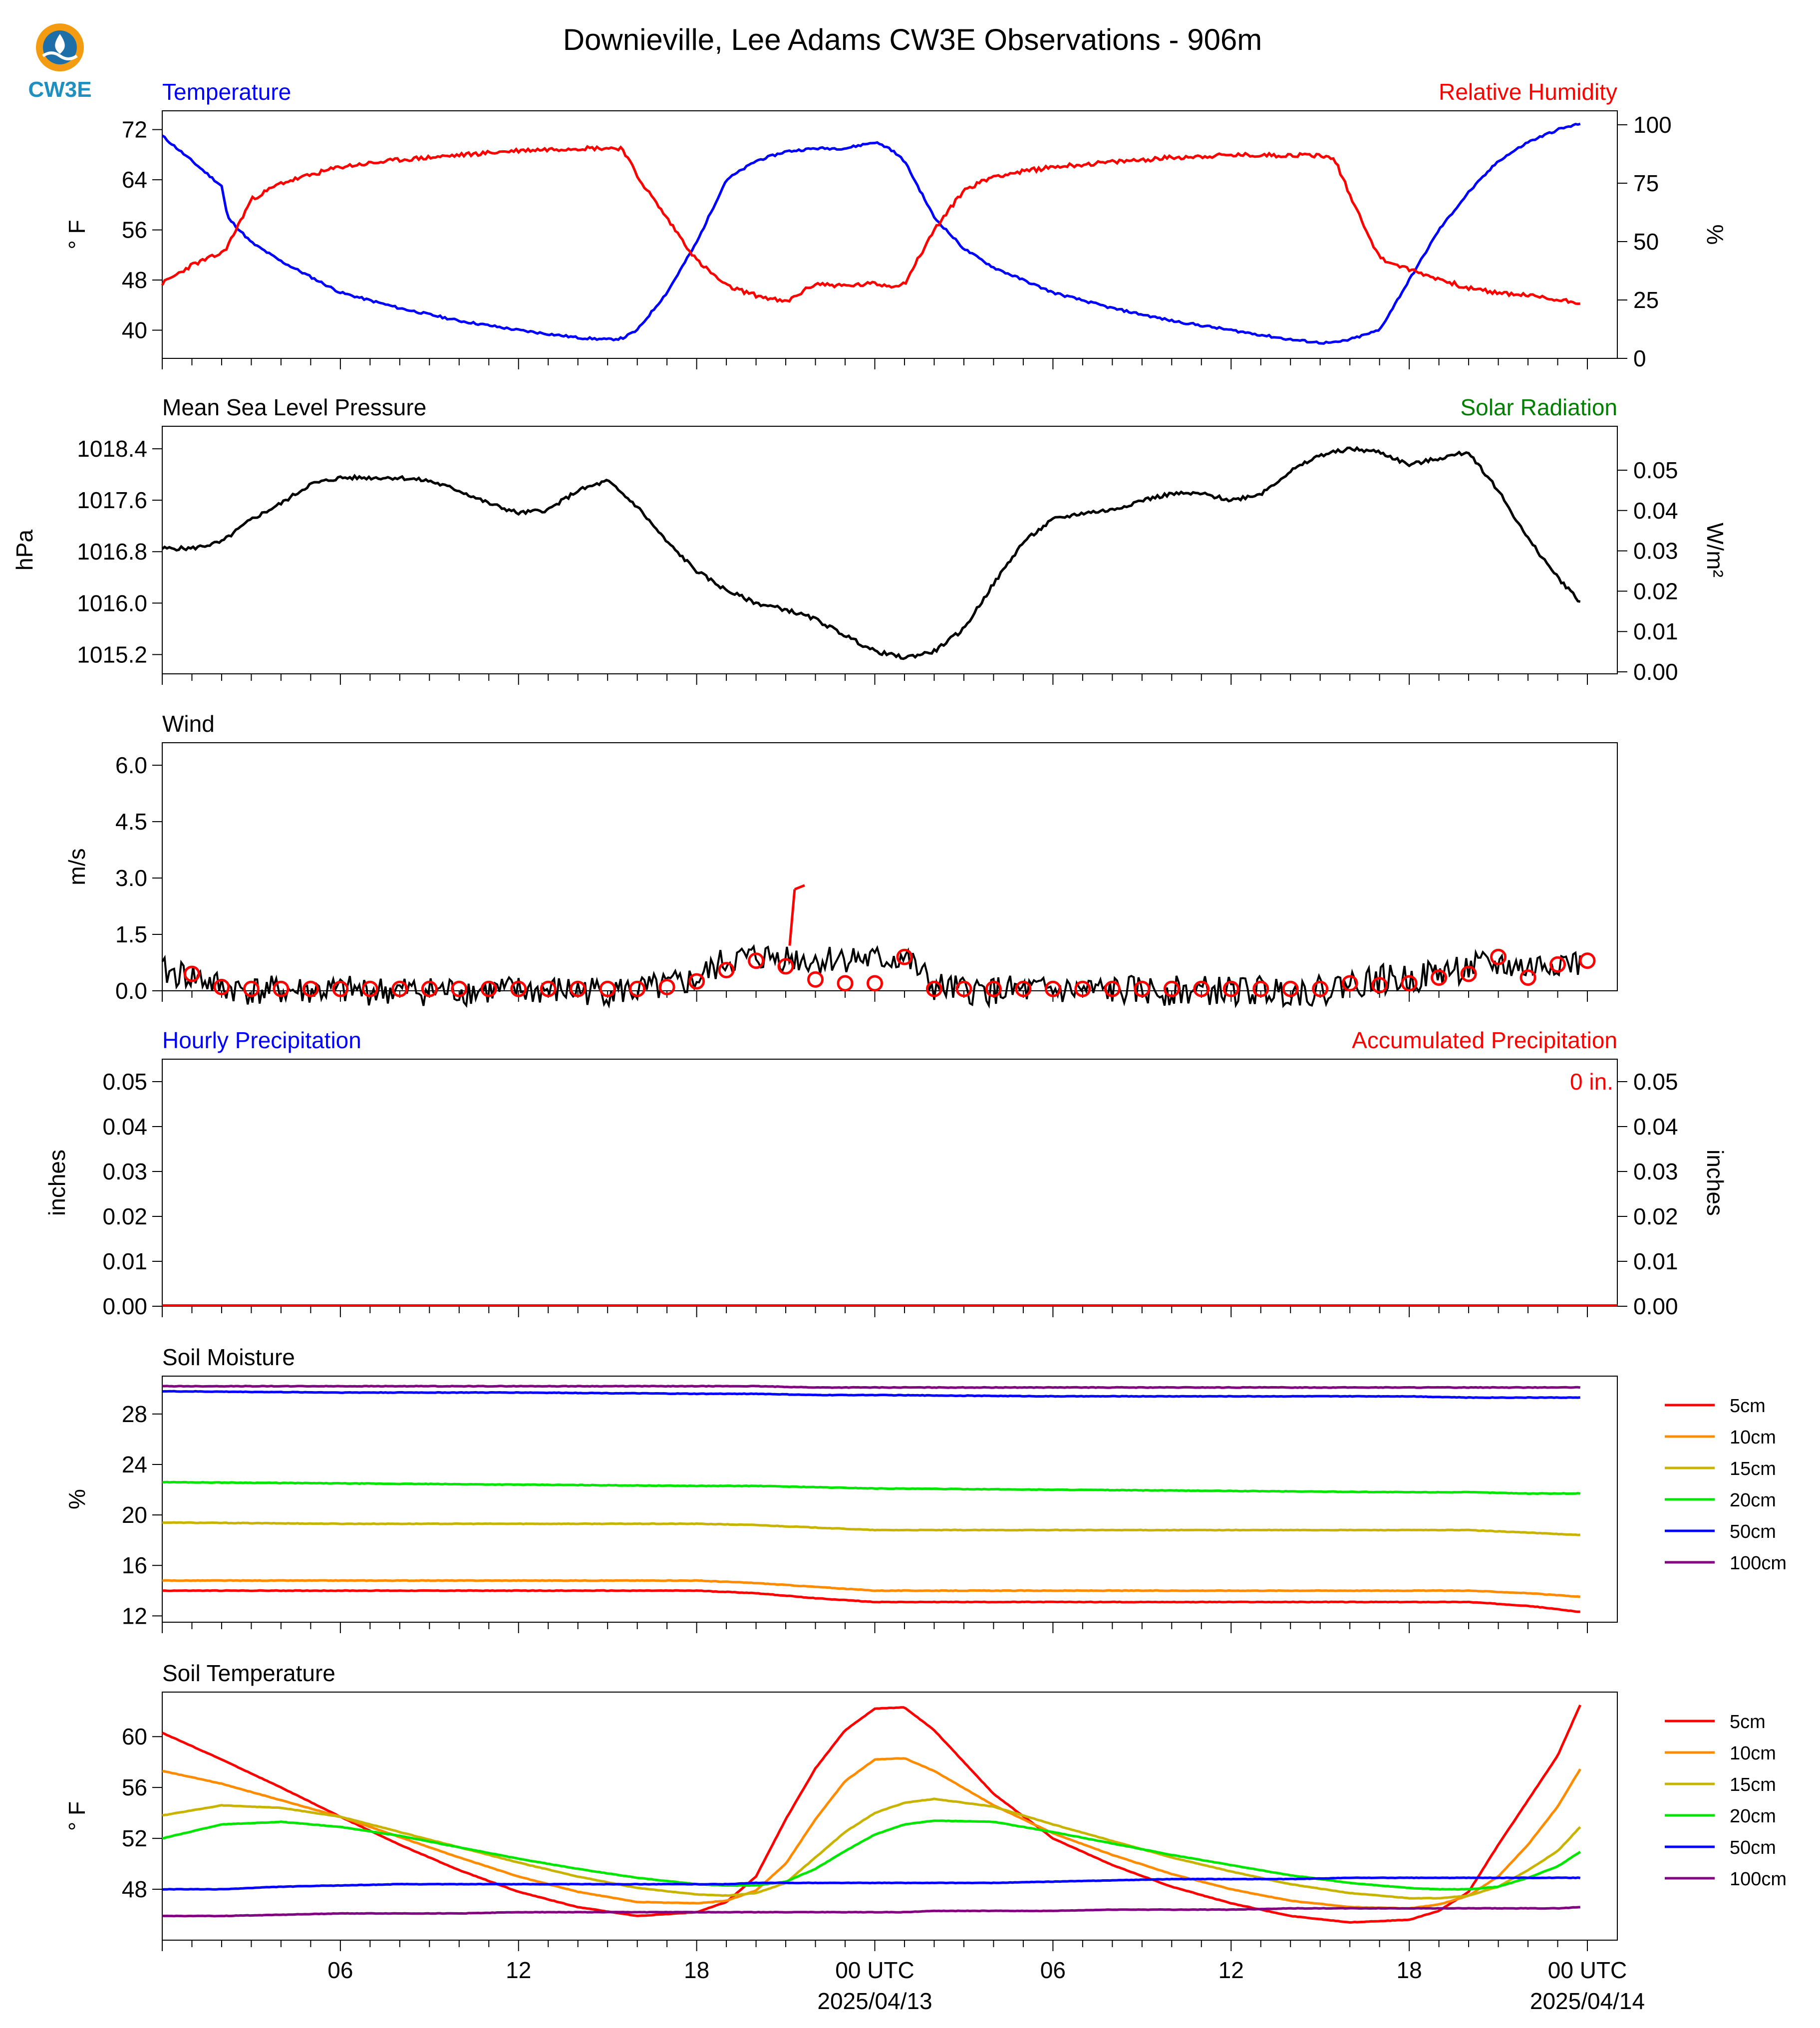 This screenshot has width=1820, height=2028. Describe the element at coordinates (1646, 242) in the screenshot. I see `y-tick-label-right: 50` at that location.